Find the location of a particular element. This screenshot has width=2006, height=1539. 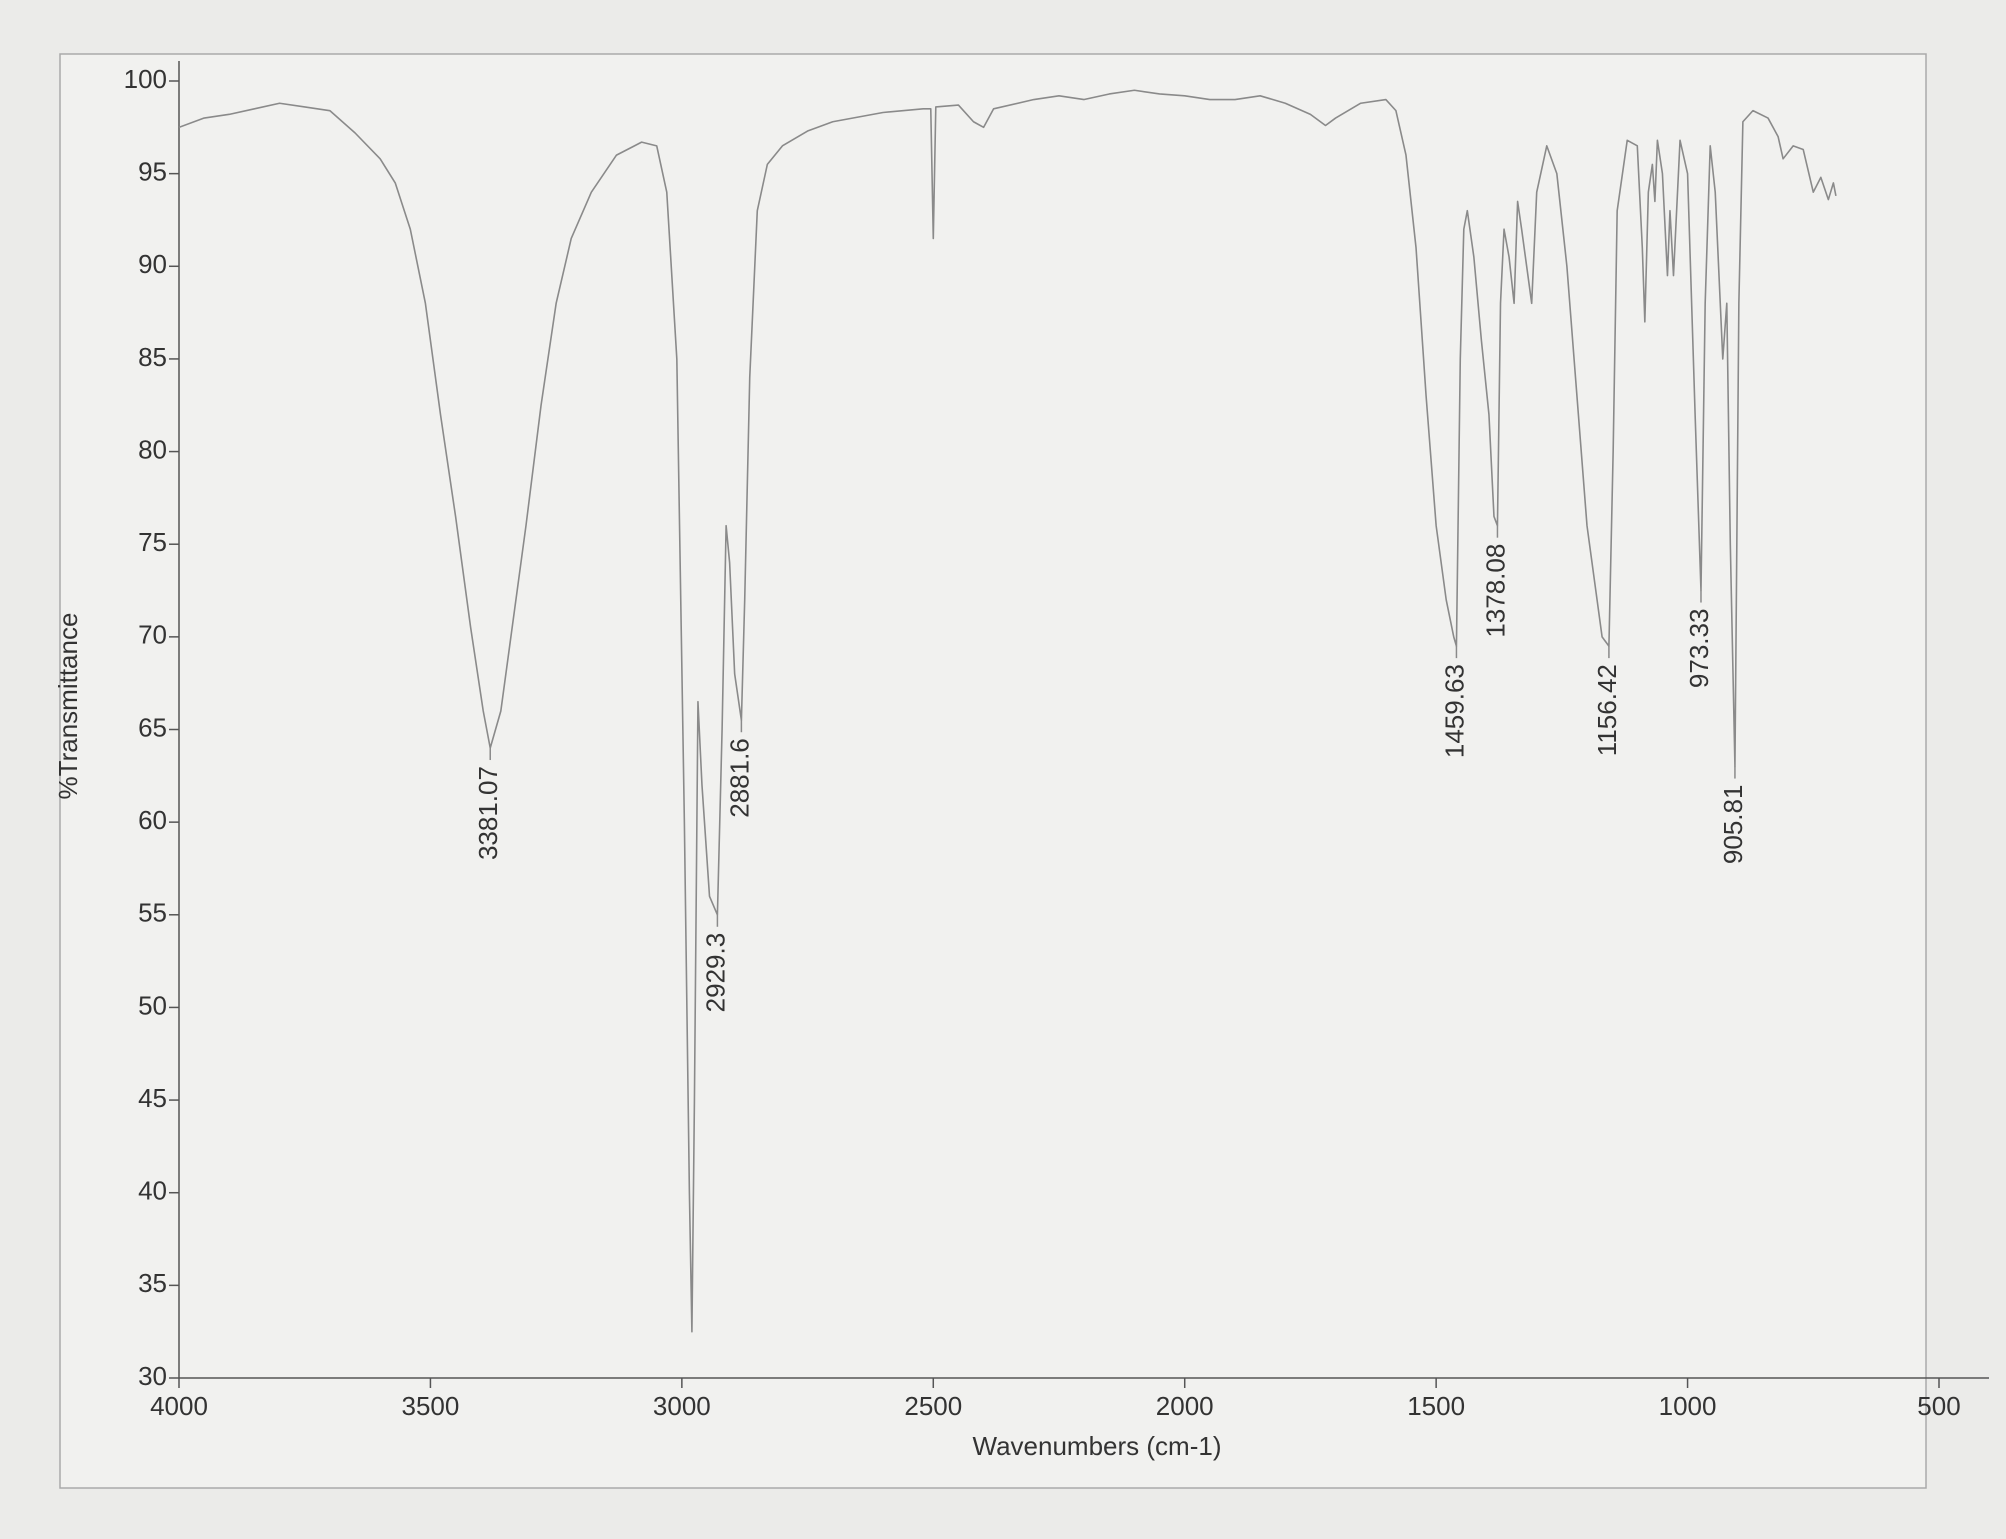

x-tick-label: 3000 is located at coordinates (682, 1406).